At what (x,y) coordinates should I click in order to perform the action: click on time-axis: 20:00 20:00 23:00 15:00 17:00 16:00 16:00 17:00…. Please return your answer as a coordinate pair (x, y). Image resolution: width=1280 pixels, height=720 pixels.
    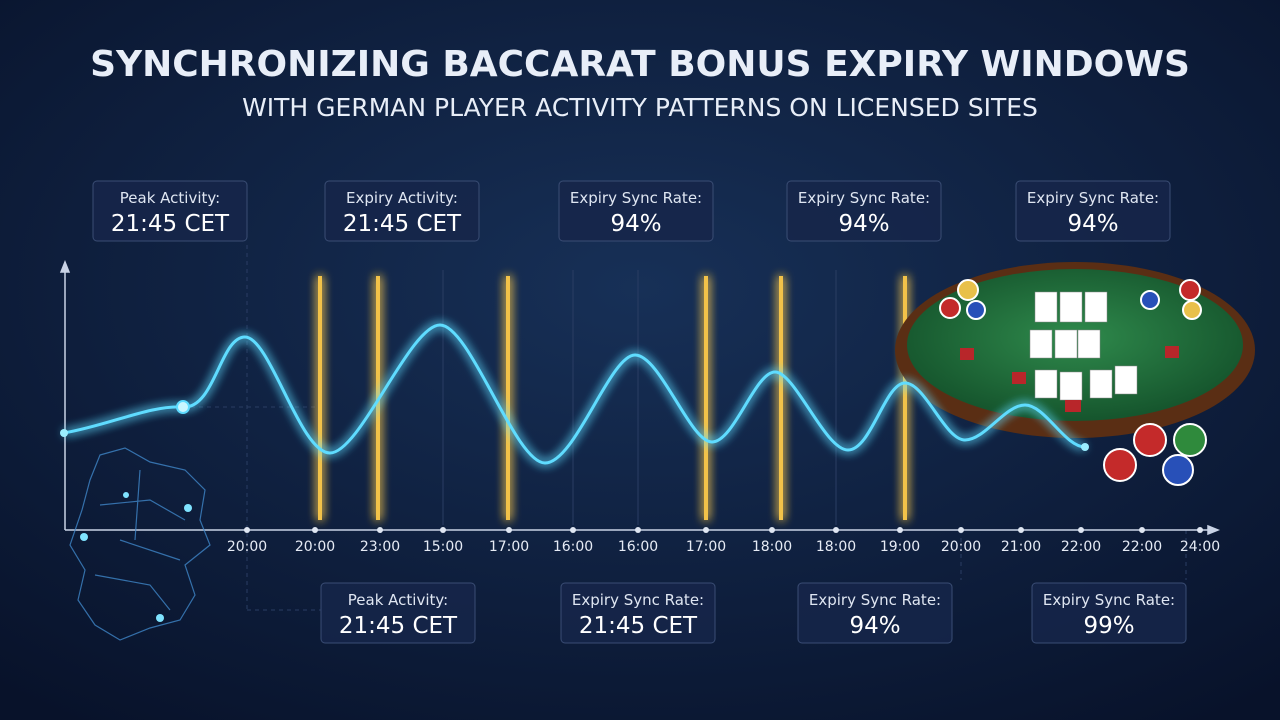
    Looking at the image, I should click on (723, 541).